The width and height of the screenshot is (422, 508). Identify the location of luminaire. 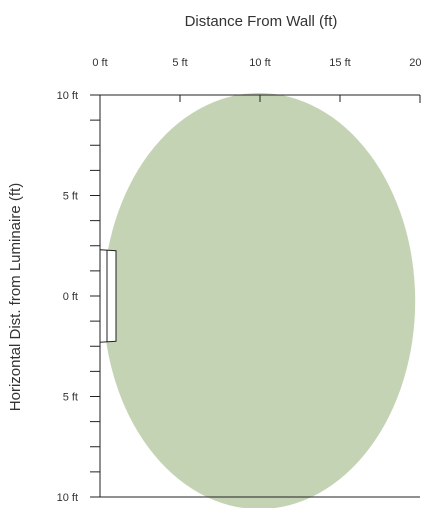
(108, 296).